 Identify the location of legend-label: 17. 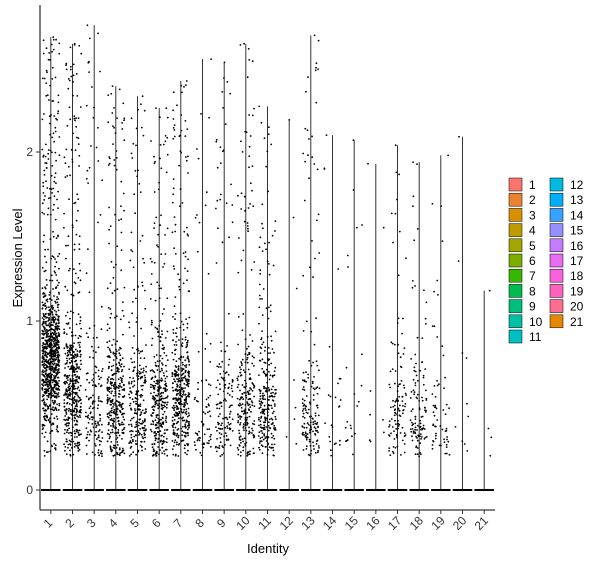
(577, 261).